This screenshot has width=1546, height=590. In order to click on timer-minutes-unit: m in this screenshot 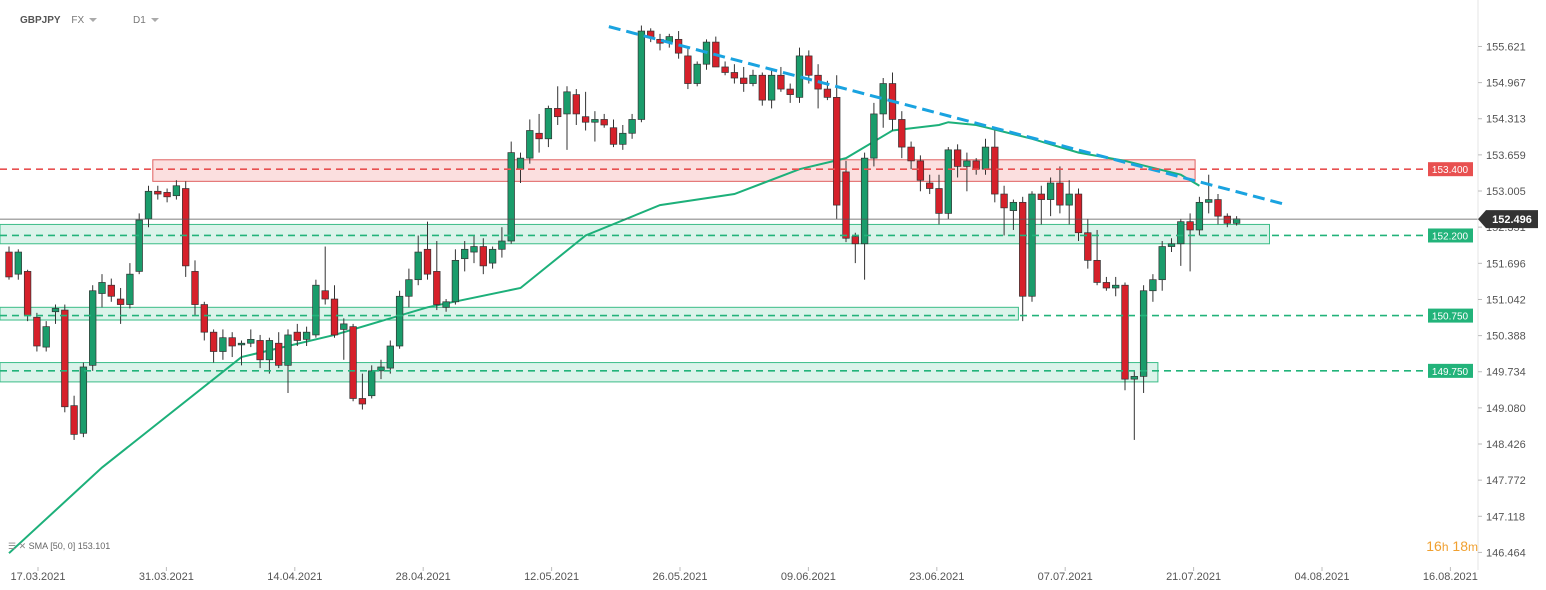, I will do `click(1473, 547)`.